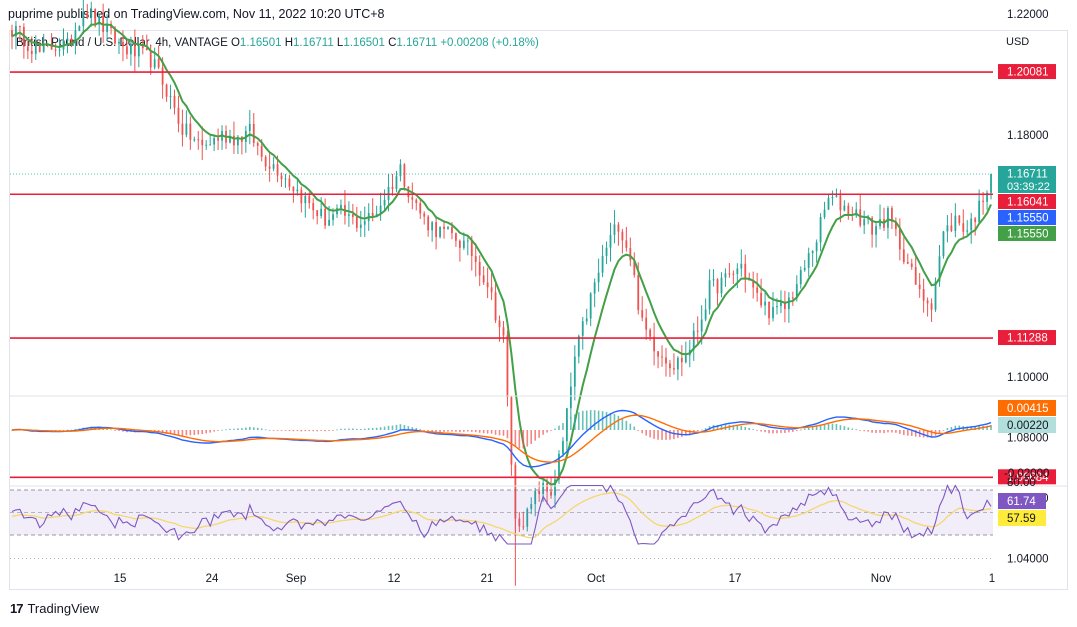 The height and width of the screenshot is (627, 1077). I want to click on hist-label-box, so click(1027, 425).